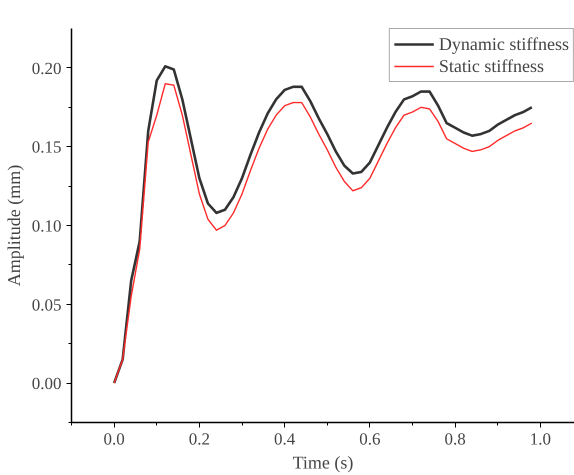 Image resolution: width=574 pixels, height=475 pixels. What do you see at coordinates (114, 439) in the screenshot?
I see `x-tick-label: 0.0` at bounding box center [114, 439].